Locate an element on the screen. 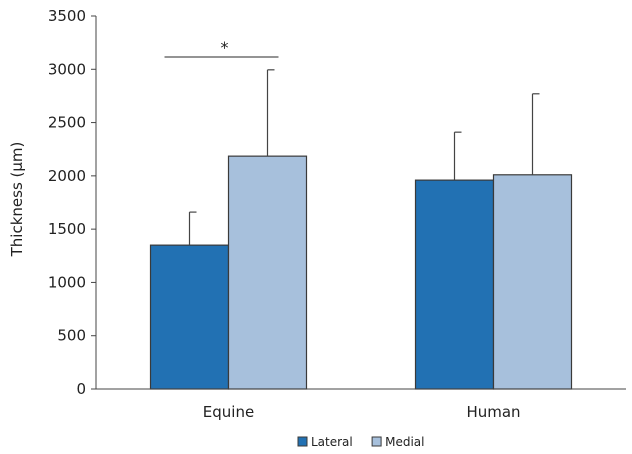 This screenshot has width=632, height=454. legend-swatch-lateral is located at coordinates (302, 441).